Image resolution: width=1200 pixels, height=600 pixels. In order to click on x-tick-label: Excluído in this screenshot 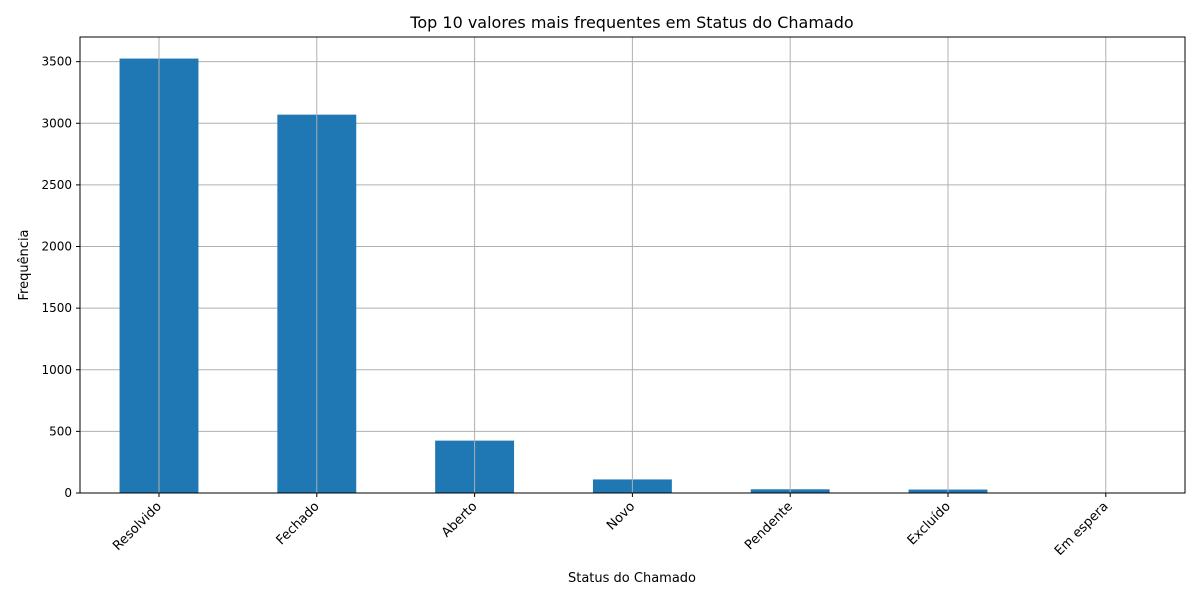, I will do `click(929, 523)`.